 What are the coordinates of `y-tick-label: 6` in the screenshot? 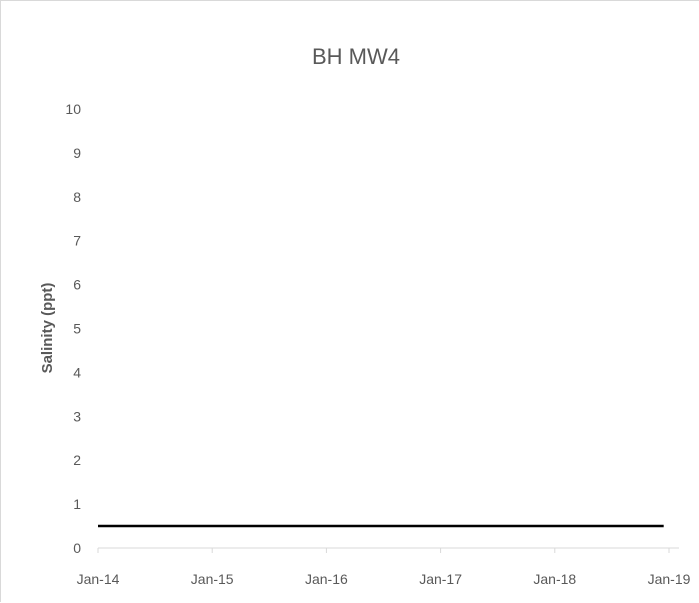 It's located at (77, 285).